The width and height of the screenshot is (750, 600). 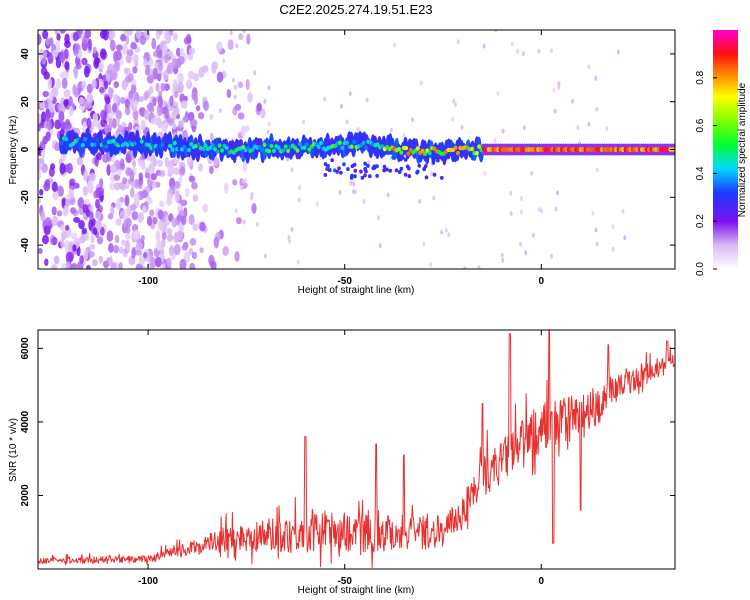 I want to click on spectrogram-y-tick-label: -20, so click(x=25, y=197).